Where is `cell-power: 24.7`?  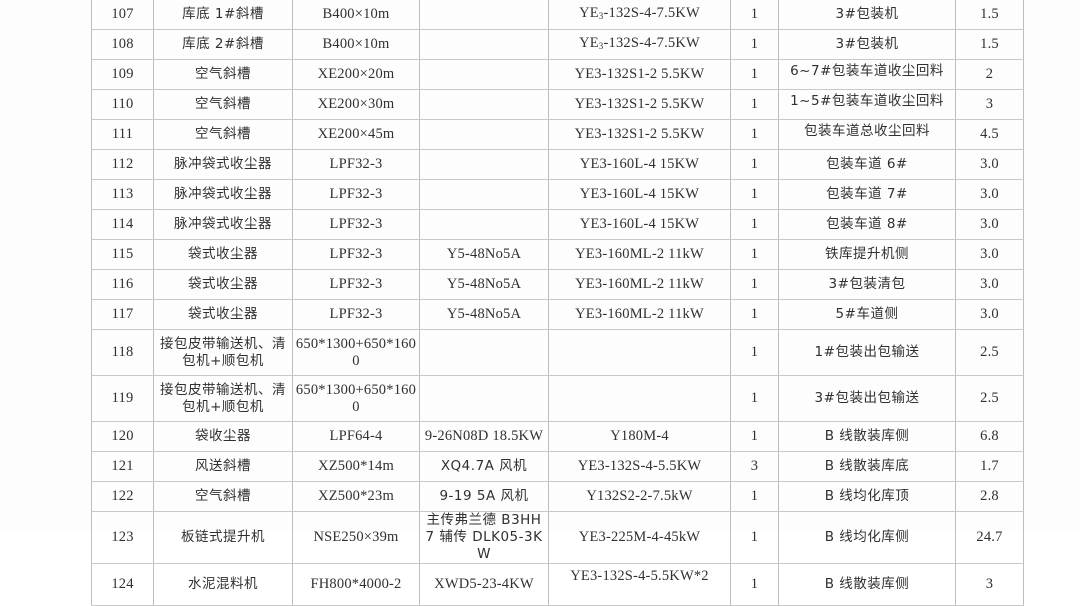 cell-power: 24.7 is located at coordinates (989, 537).